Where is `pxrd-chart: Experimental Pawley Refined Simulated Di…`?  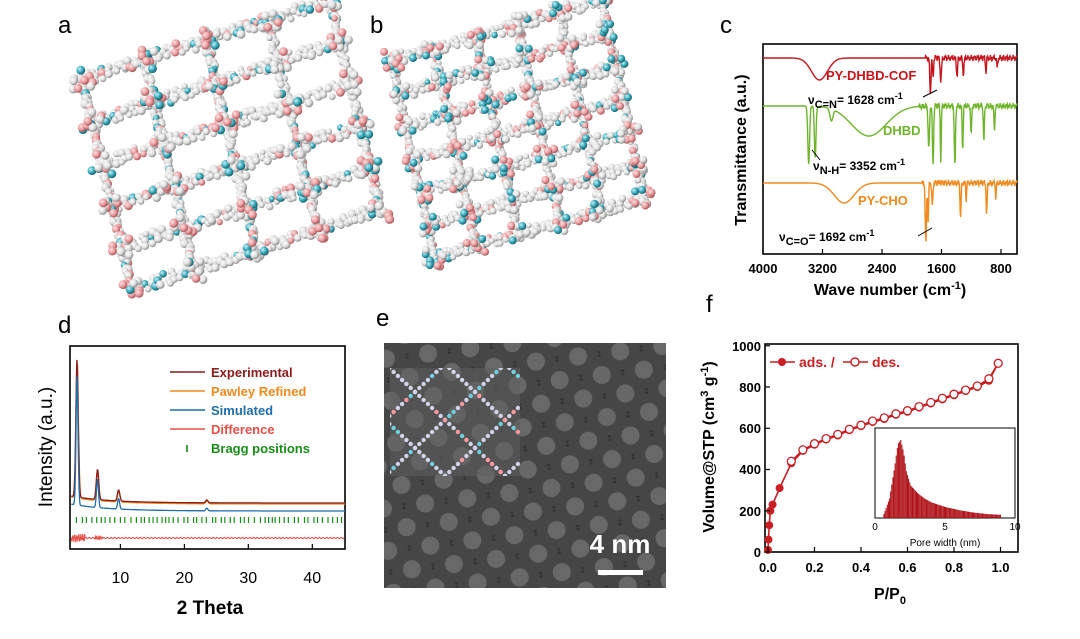 pxrd-chart: Experimental Pawley Refined Simulated Di… is located at coordinates (191, 482).